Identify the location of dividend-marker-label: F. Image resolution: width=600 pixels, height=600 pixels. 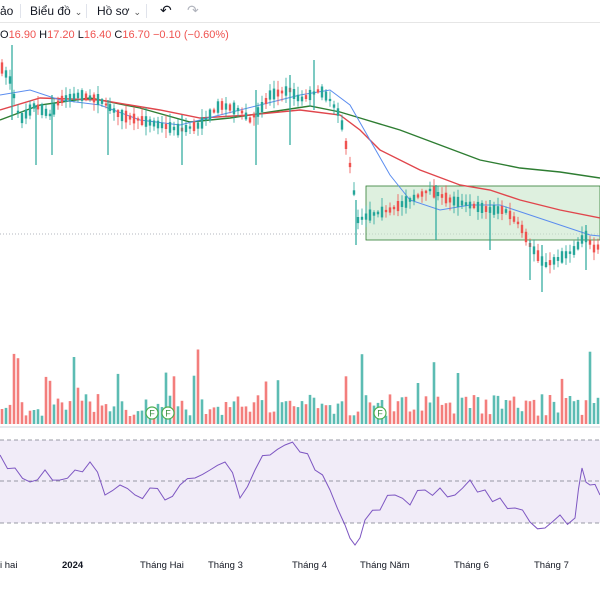
(168, 414).